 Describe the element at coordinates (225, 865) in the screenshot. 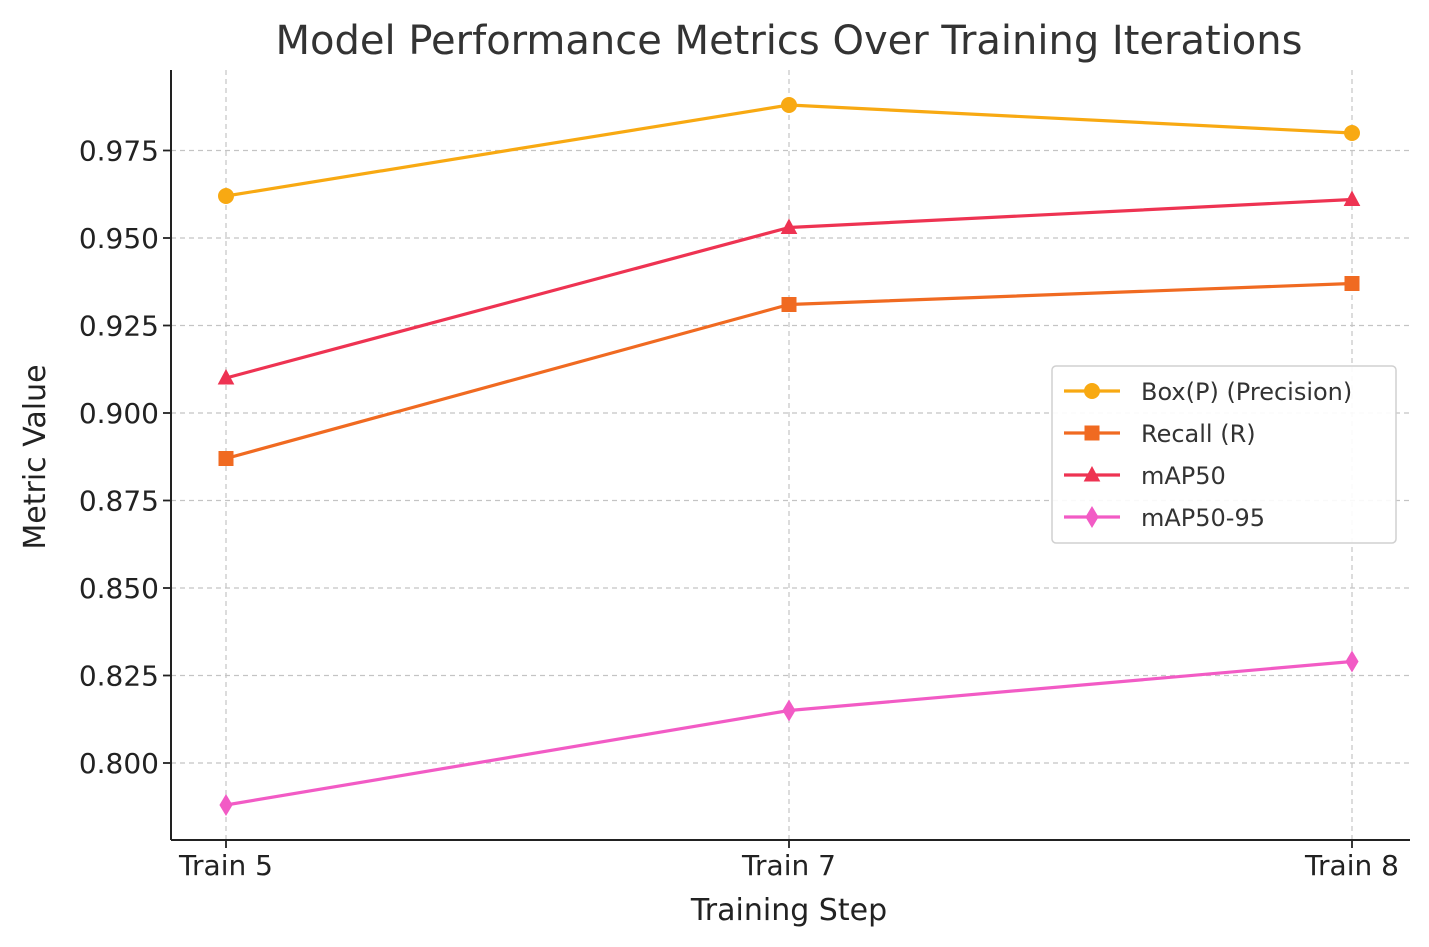

I see `x-tick-label: Train 5` at that location.